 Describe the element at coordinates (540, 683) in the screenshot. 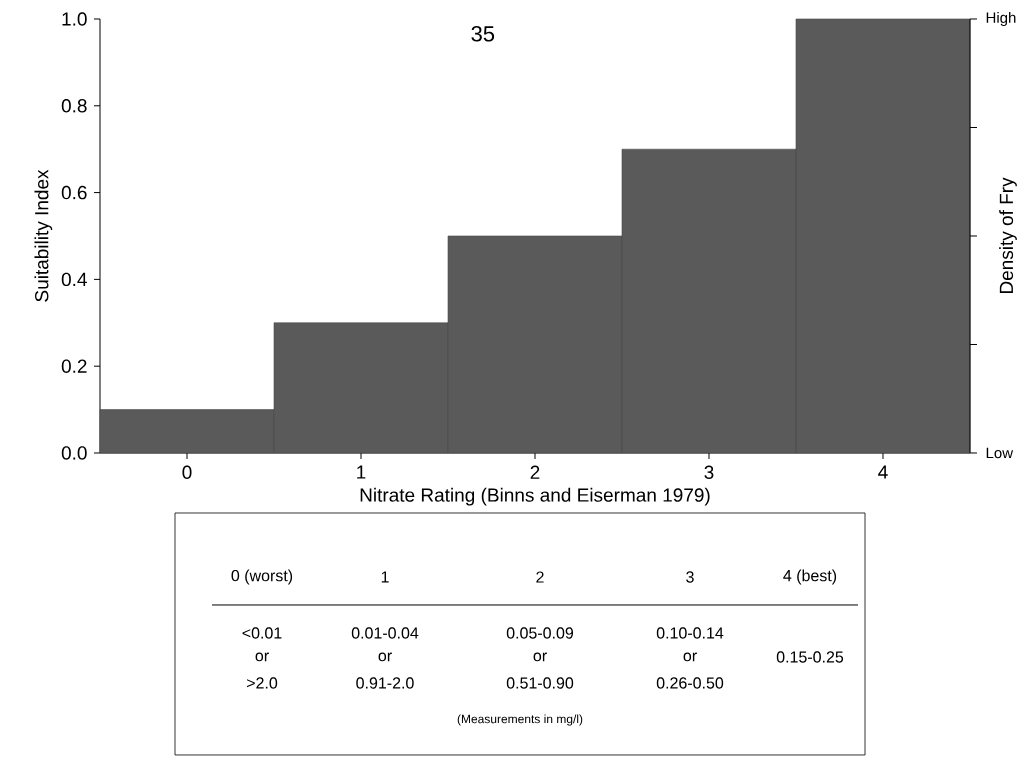

I see `text: 0.51-0.90` at that location.